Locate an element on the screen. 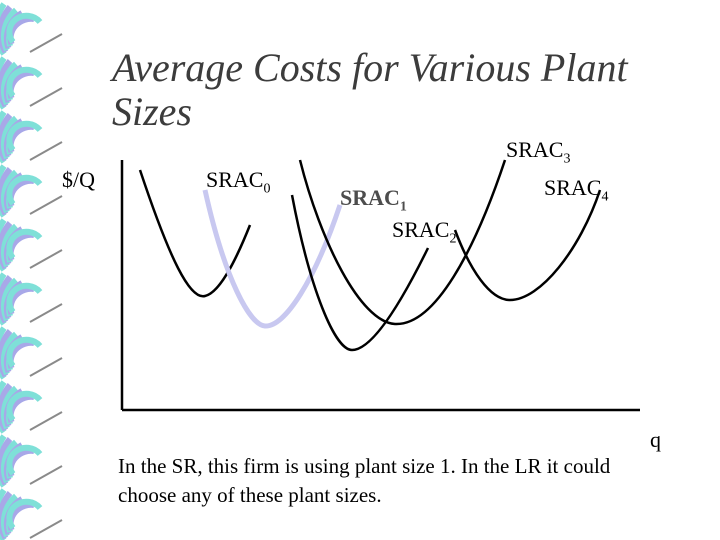 This screenshot has width=720, height=540. slide-title: Average Costs for Various Plant Sizes is located at coordinates (370, 89).